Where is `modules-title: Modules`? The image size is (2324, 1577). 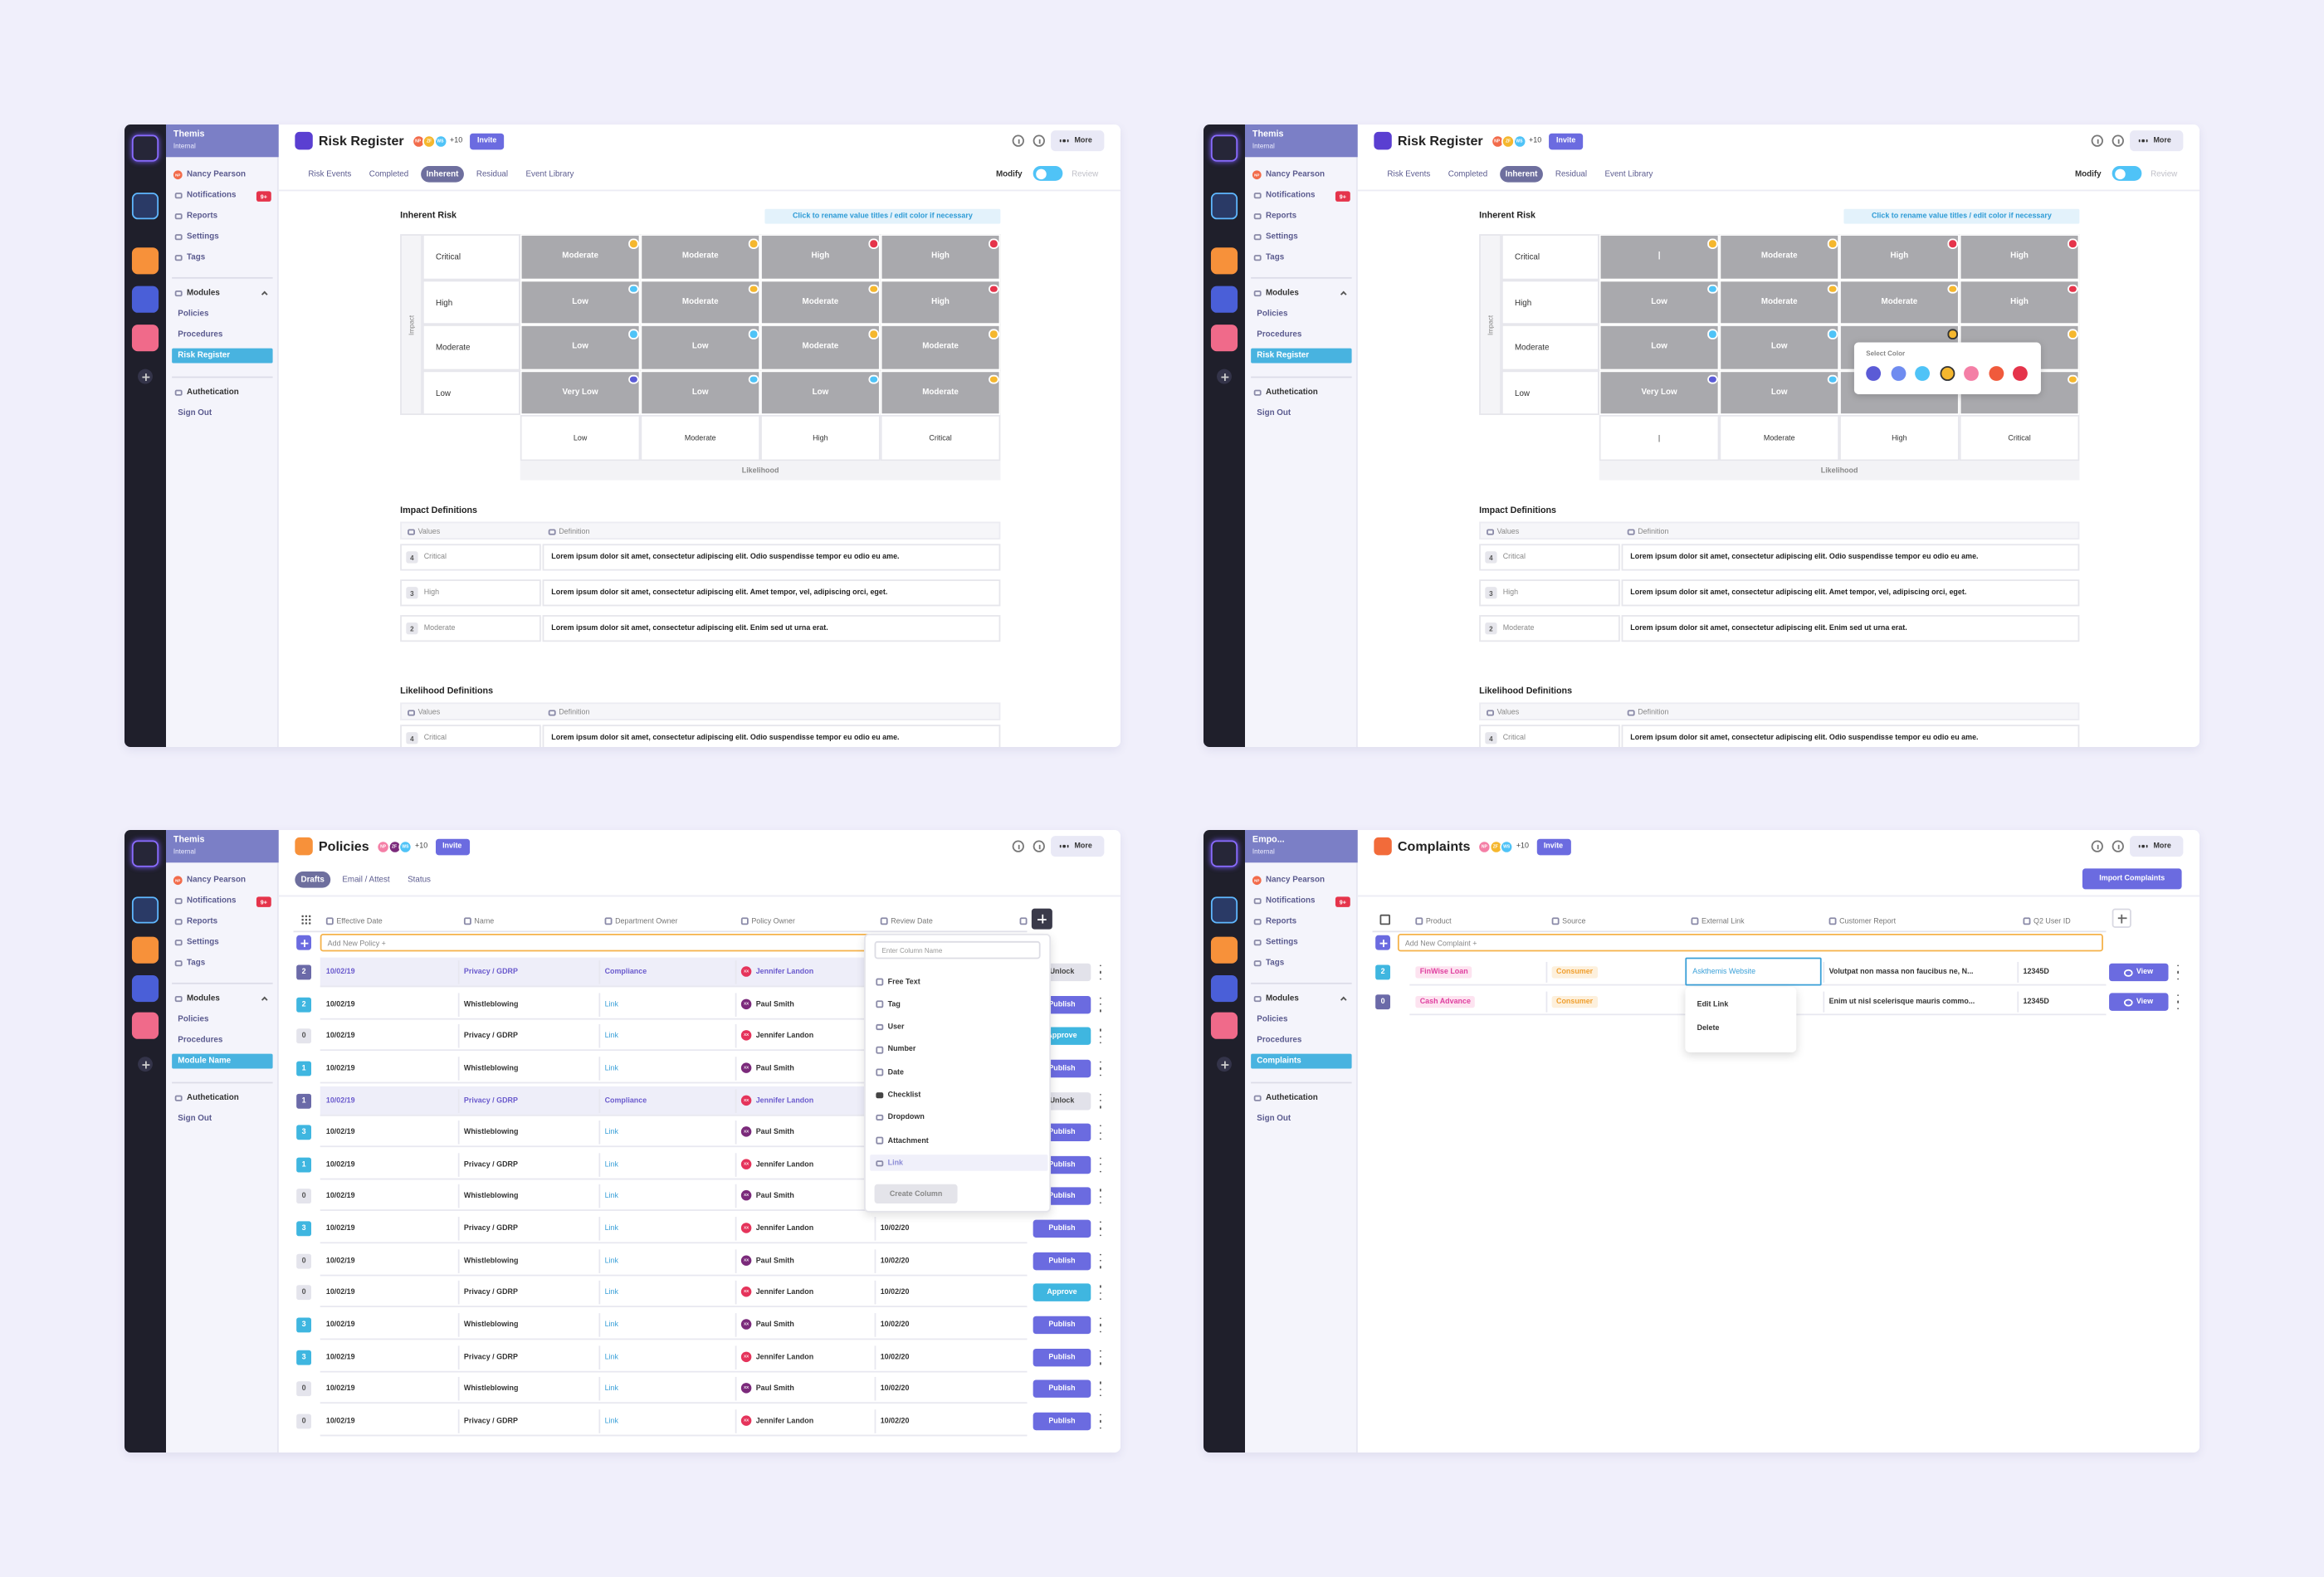
modules-title: Modules is located at coordinates (203, 998).